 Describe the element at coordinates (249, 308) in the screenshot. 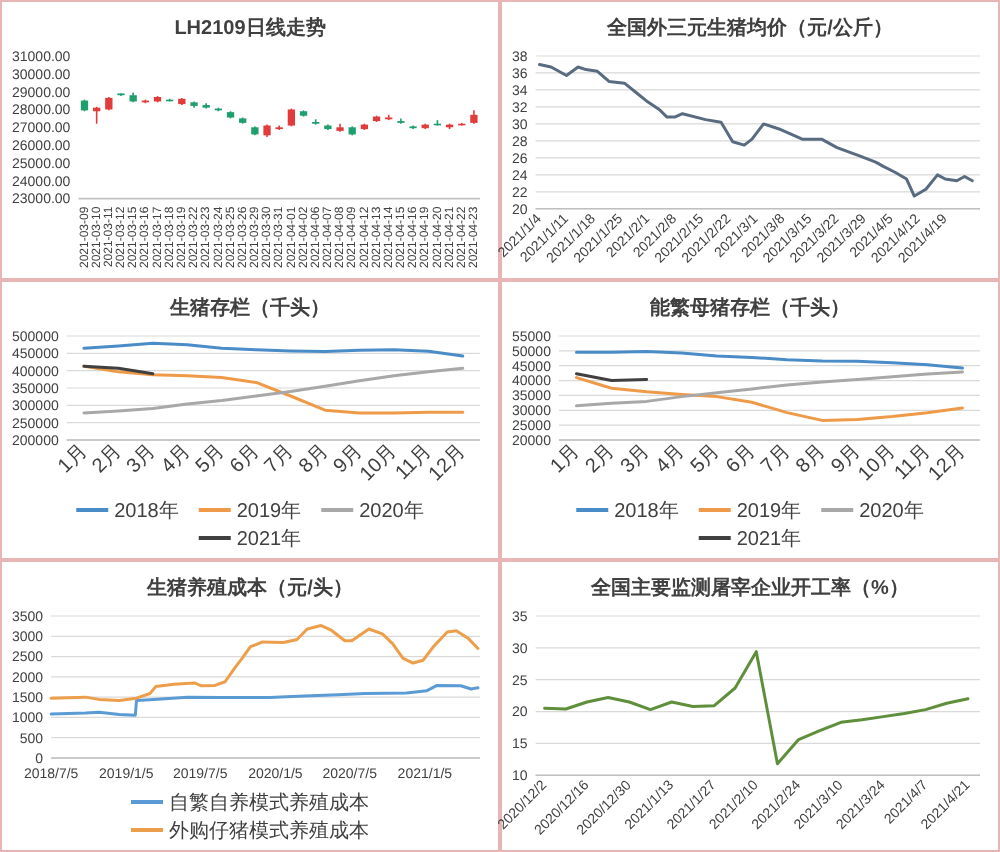

I see `chart-title: 生猪存栏（千头）` at that location.